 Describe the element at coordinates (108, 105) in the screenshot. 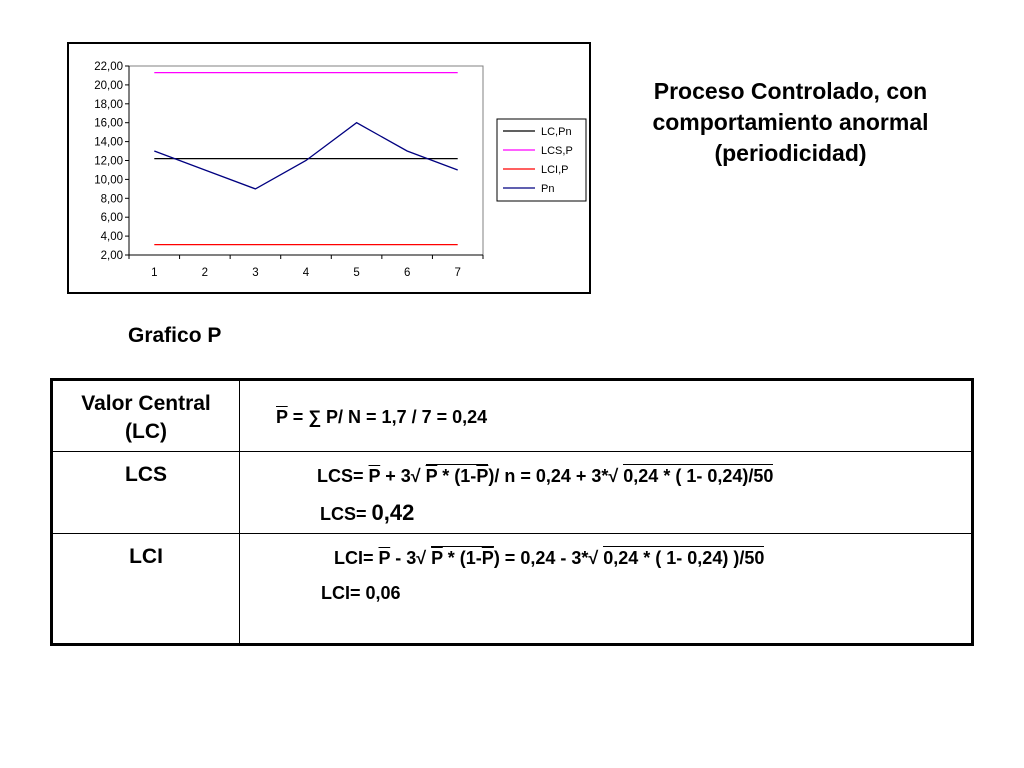

I see `y-tick-label: 18,00` at that location.